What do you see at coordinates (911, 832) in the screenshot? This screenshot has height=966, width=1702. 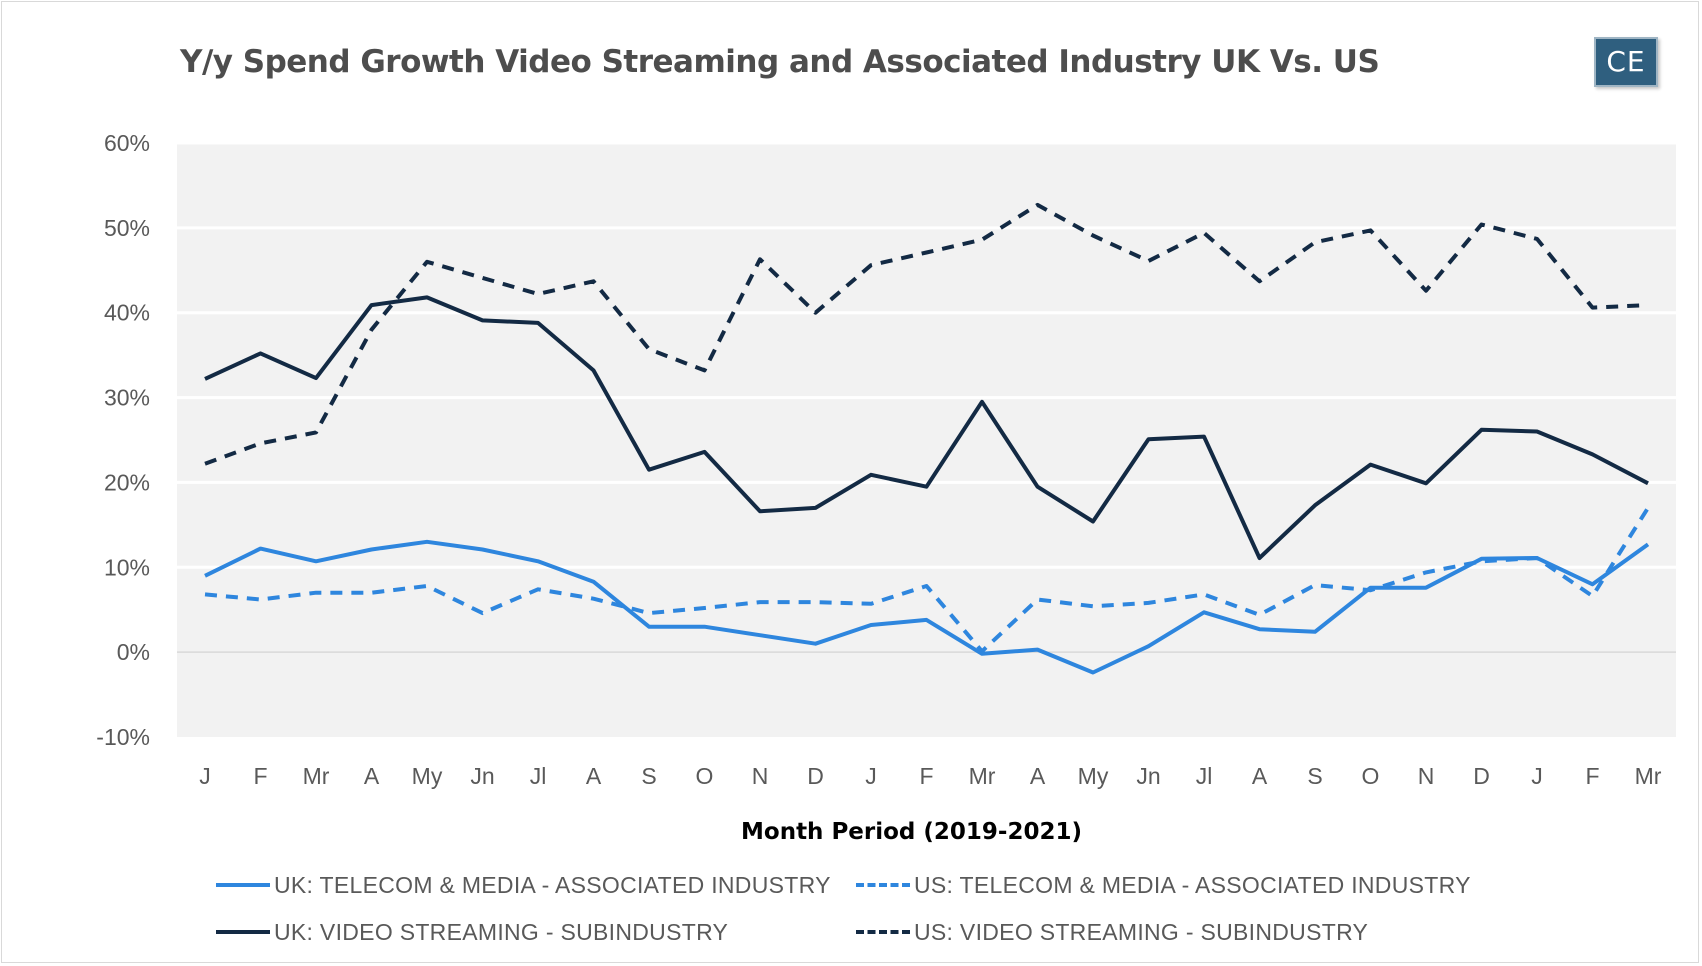 I see `x-axis-label: Month Period (2019-2021)` at bounding box center [911, 832].